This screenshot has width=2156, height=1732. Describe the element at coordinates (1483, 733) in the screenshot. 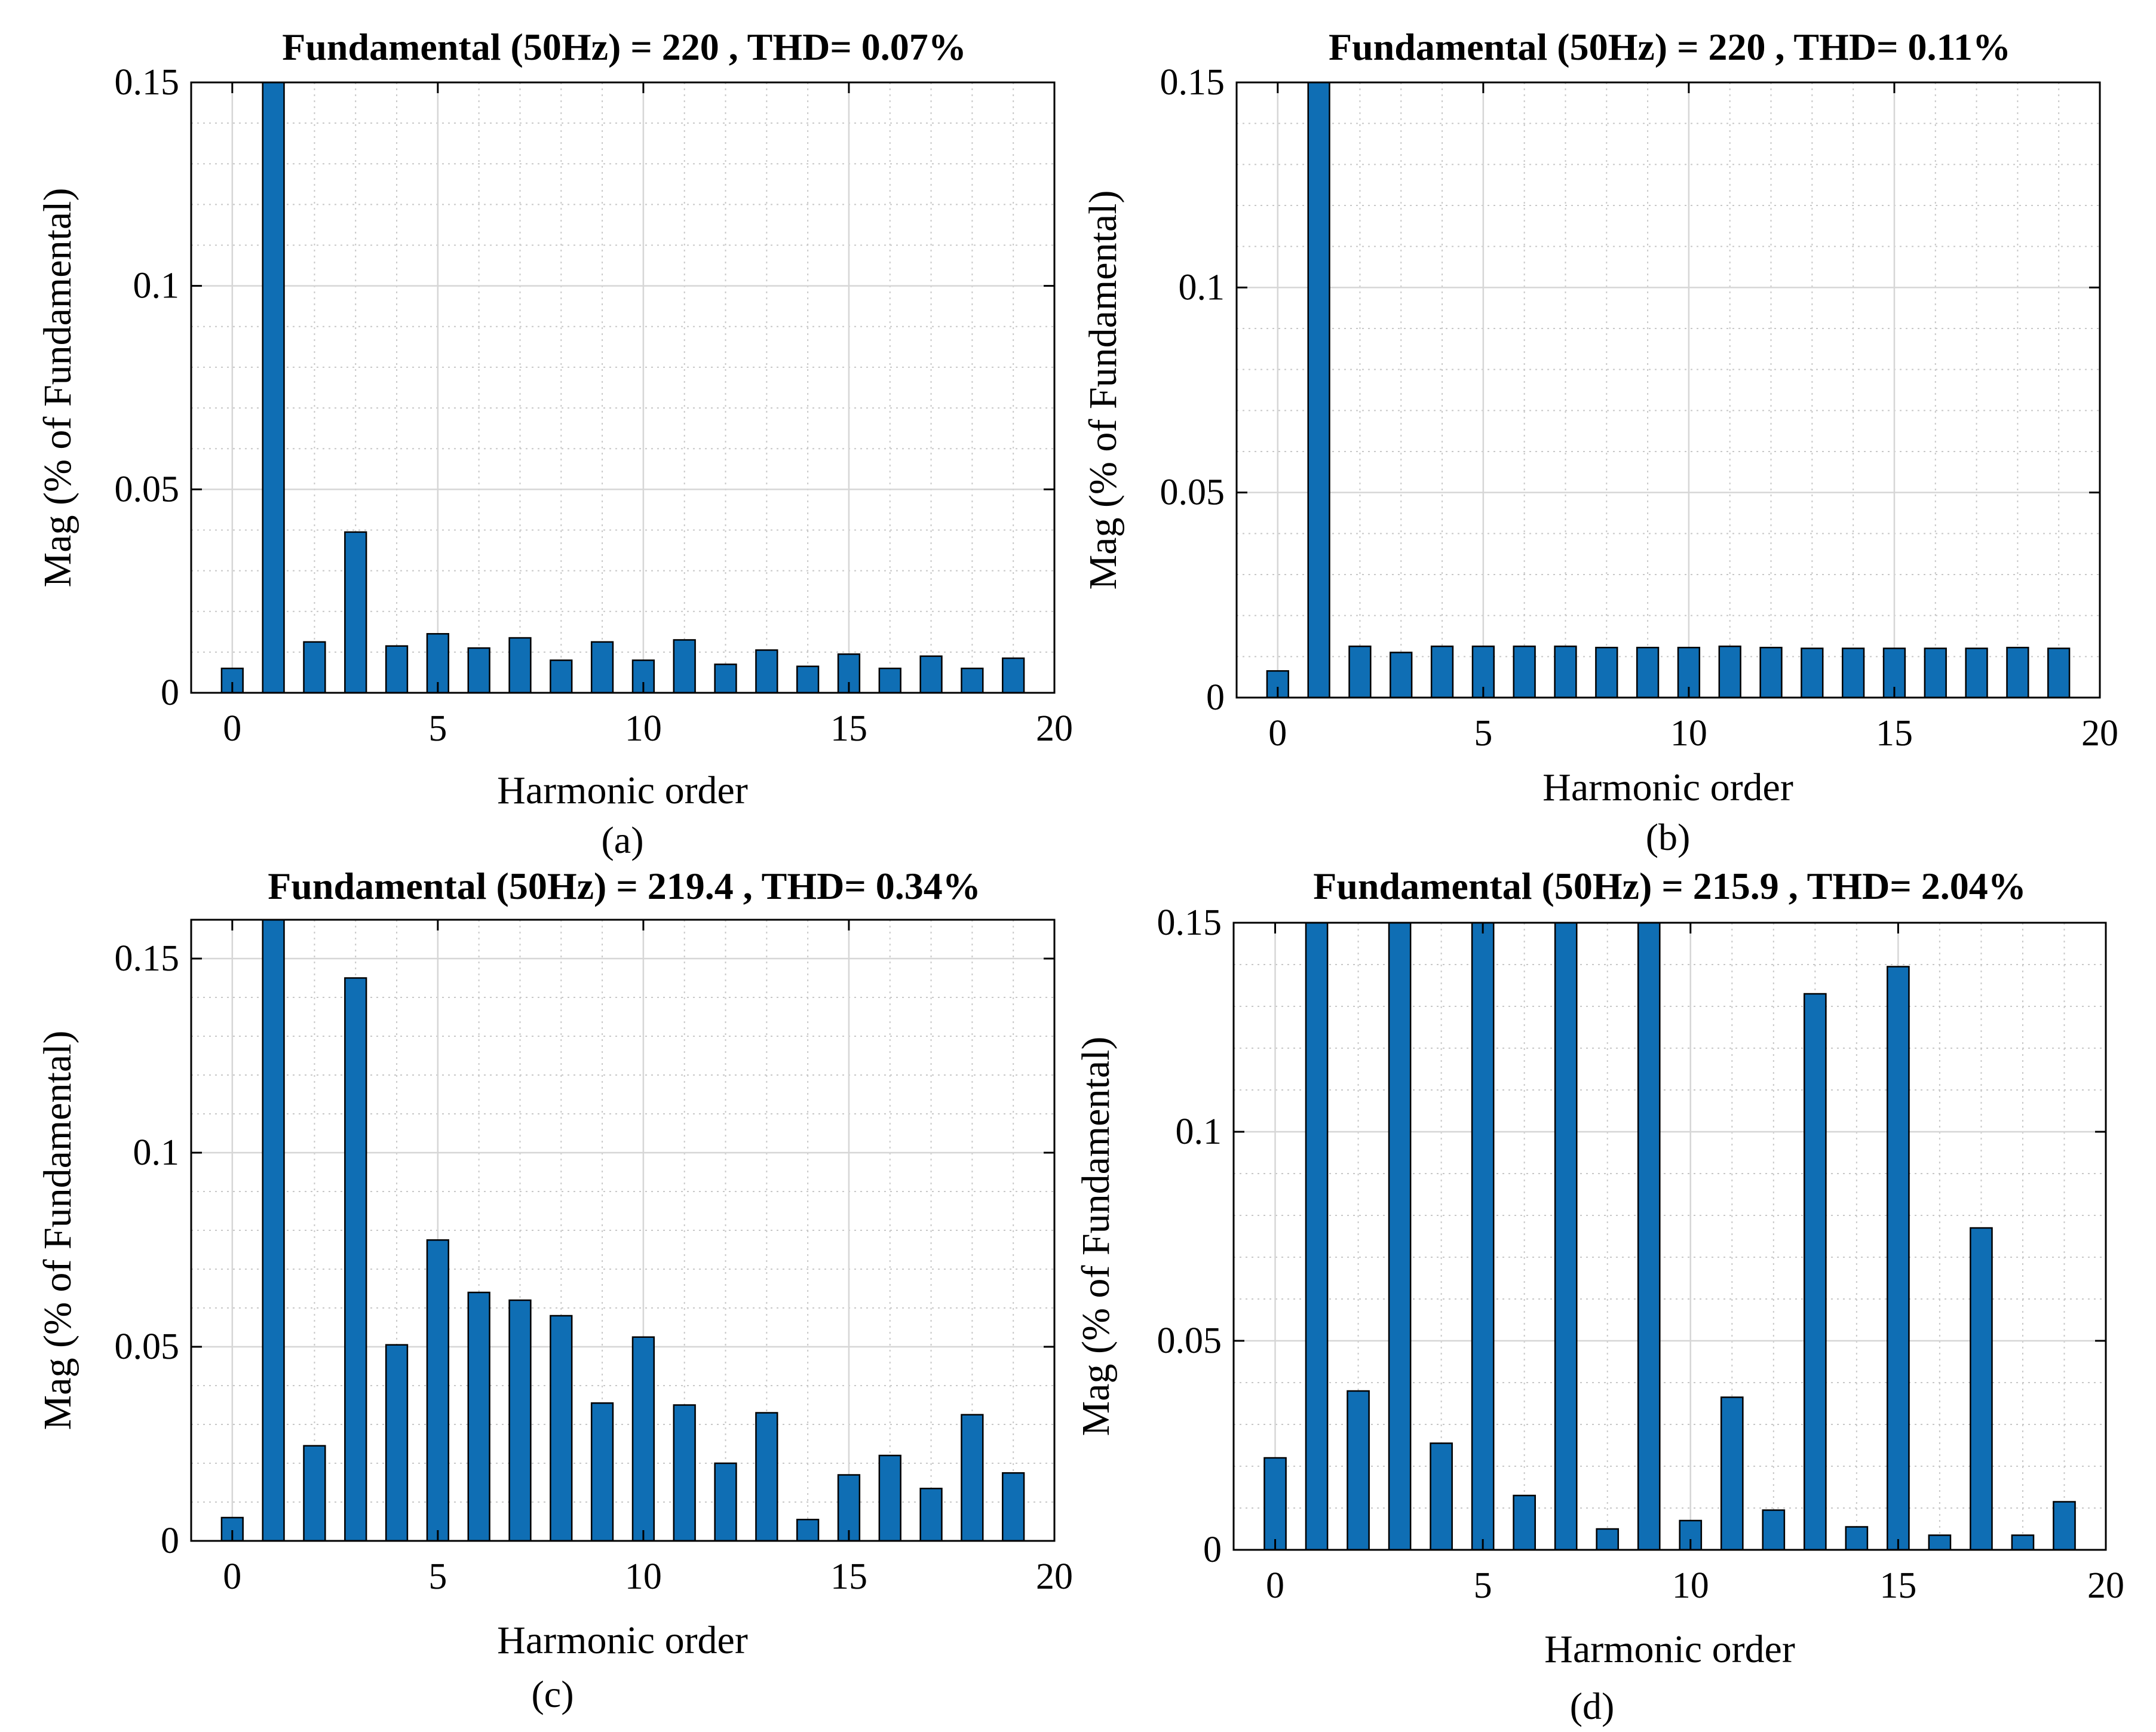

I see `panel-b-x-tick-label: 5` at that location.